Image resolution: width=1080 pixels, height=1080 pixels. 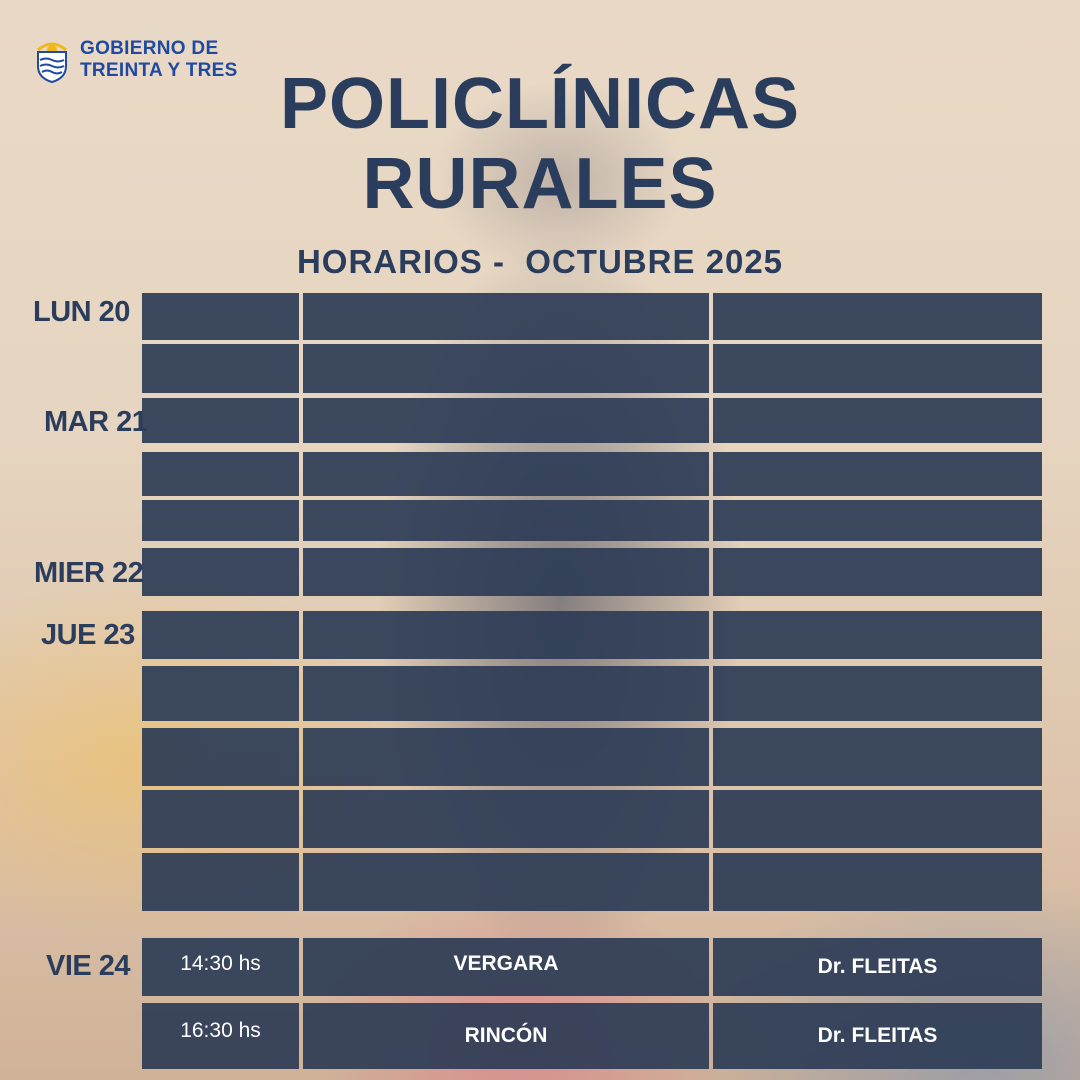 What do you see at coordinates (88, 635) in the screenshot?
I see `day-label-jue: JUE 23` at bounding box center [88, 635].